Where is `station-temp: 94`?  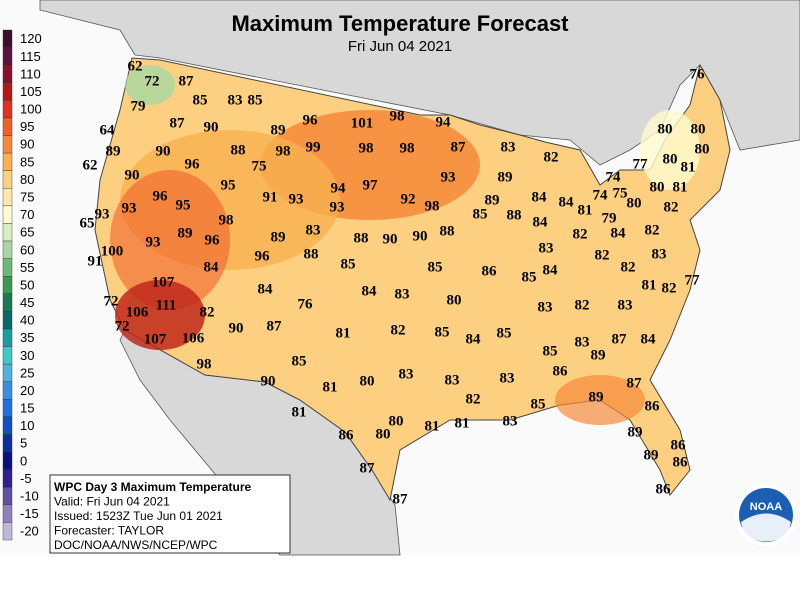
station-temp: 94 is located at coordinates (444, 122).